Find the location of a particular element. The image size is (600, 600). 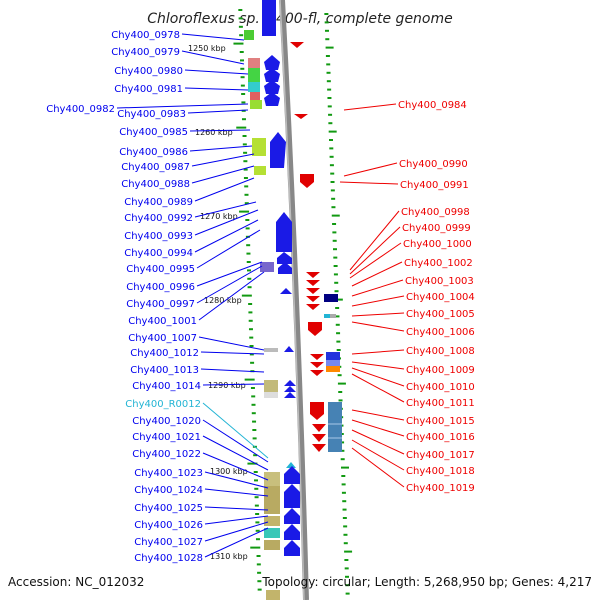

gene-label: Chy400_0987 is located at coordinates (155, 167).